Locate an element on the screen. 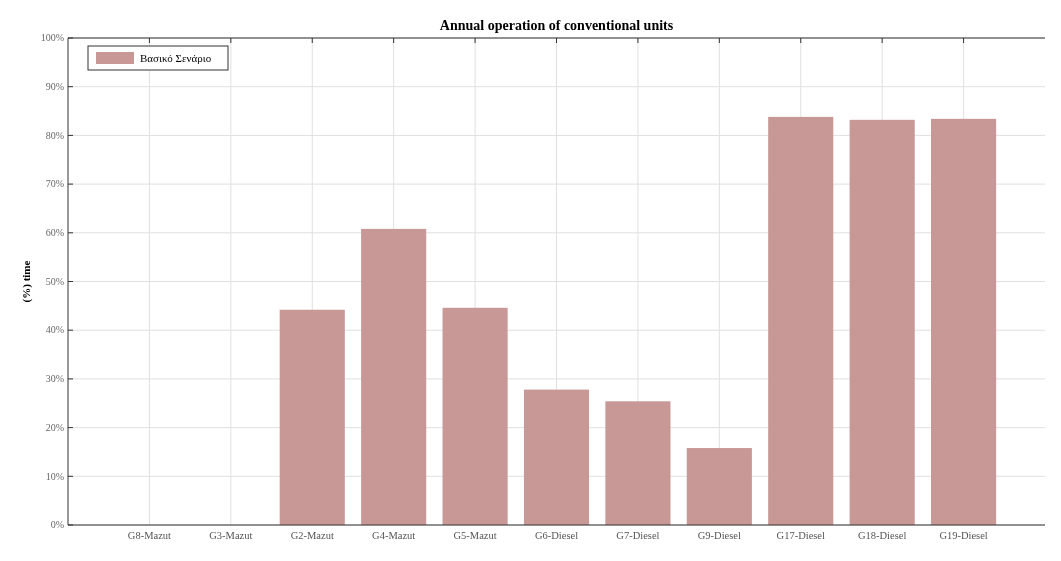  y-tick-label: 70% is located at coordinates (54, 184).